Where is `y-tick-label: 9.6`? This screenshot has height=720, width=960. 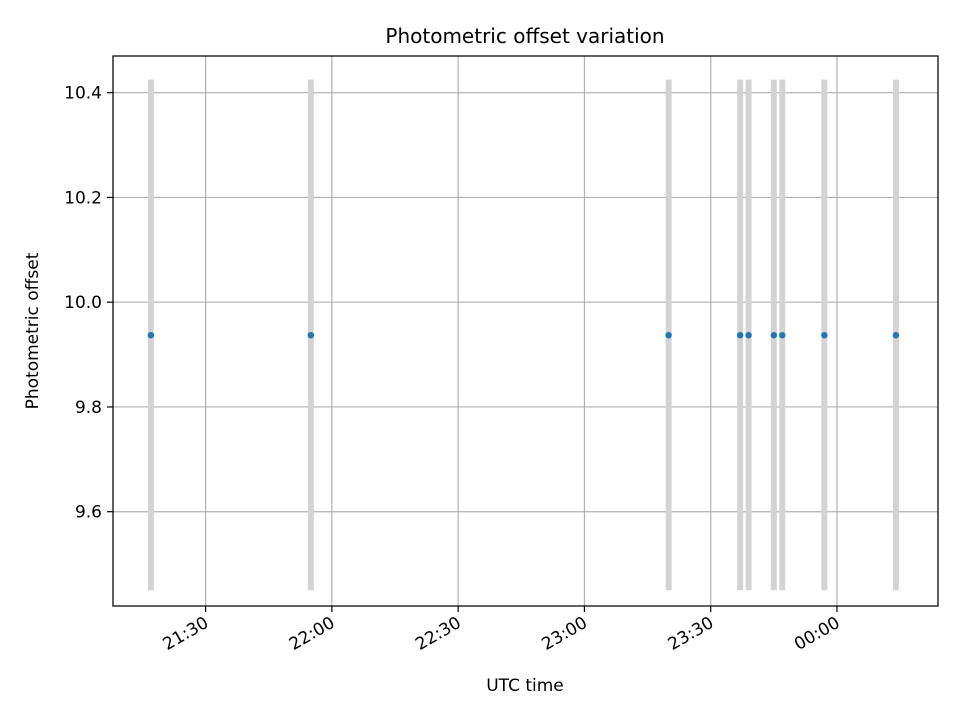 y-tick-label: 9.6 is located at coordinates (88, 513).